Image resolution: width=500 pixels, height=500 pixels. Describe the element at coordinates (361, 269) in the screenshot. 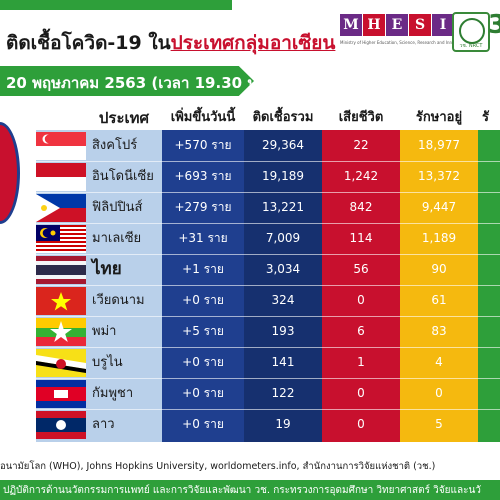

I see `cell-deaths: 56` at that location.